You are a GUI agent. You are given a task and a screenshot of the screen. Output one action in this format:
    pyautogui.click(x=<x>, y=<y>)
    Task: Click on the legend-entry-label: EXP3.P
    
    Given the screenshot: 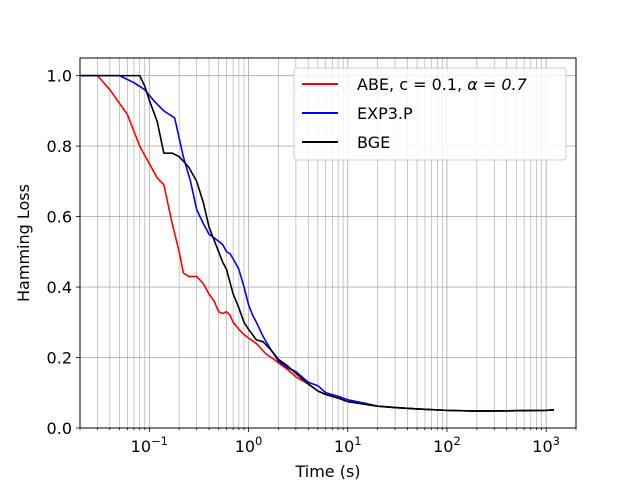 What is the action you would take?
    pyautogui.click(x=385, y=113)
    